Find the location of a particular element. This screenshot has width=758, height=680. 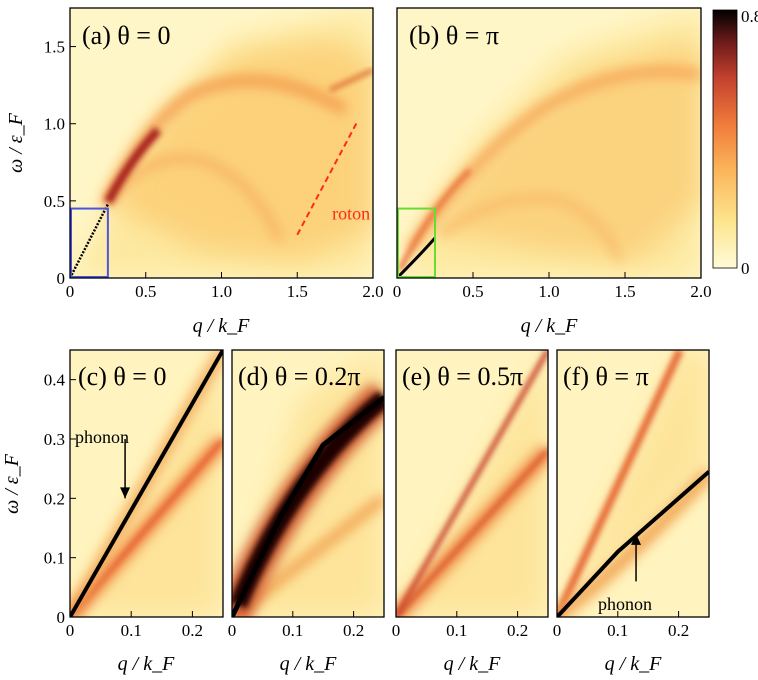

panel-f-phonon-glow is located at coordinates (633, 542).